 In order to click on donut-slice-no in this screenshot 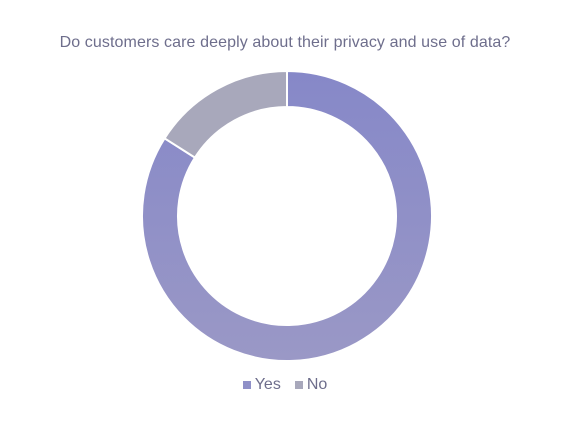, I will do `click(225, 114)`.